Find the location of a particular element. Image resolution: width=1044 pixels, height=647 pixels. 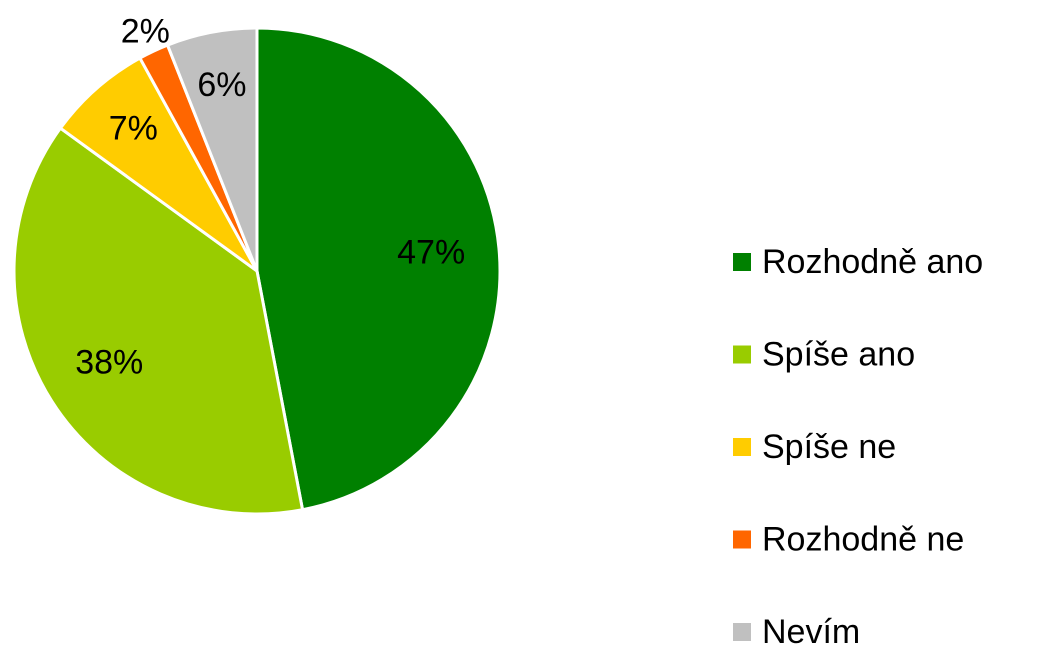

legend-label: Nevím is located at coordinates (811, 630).